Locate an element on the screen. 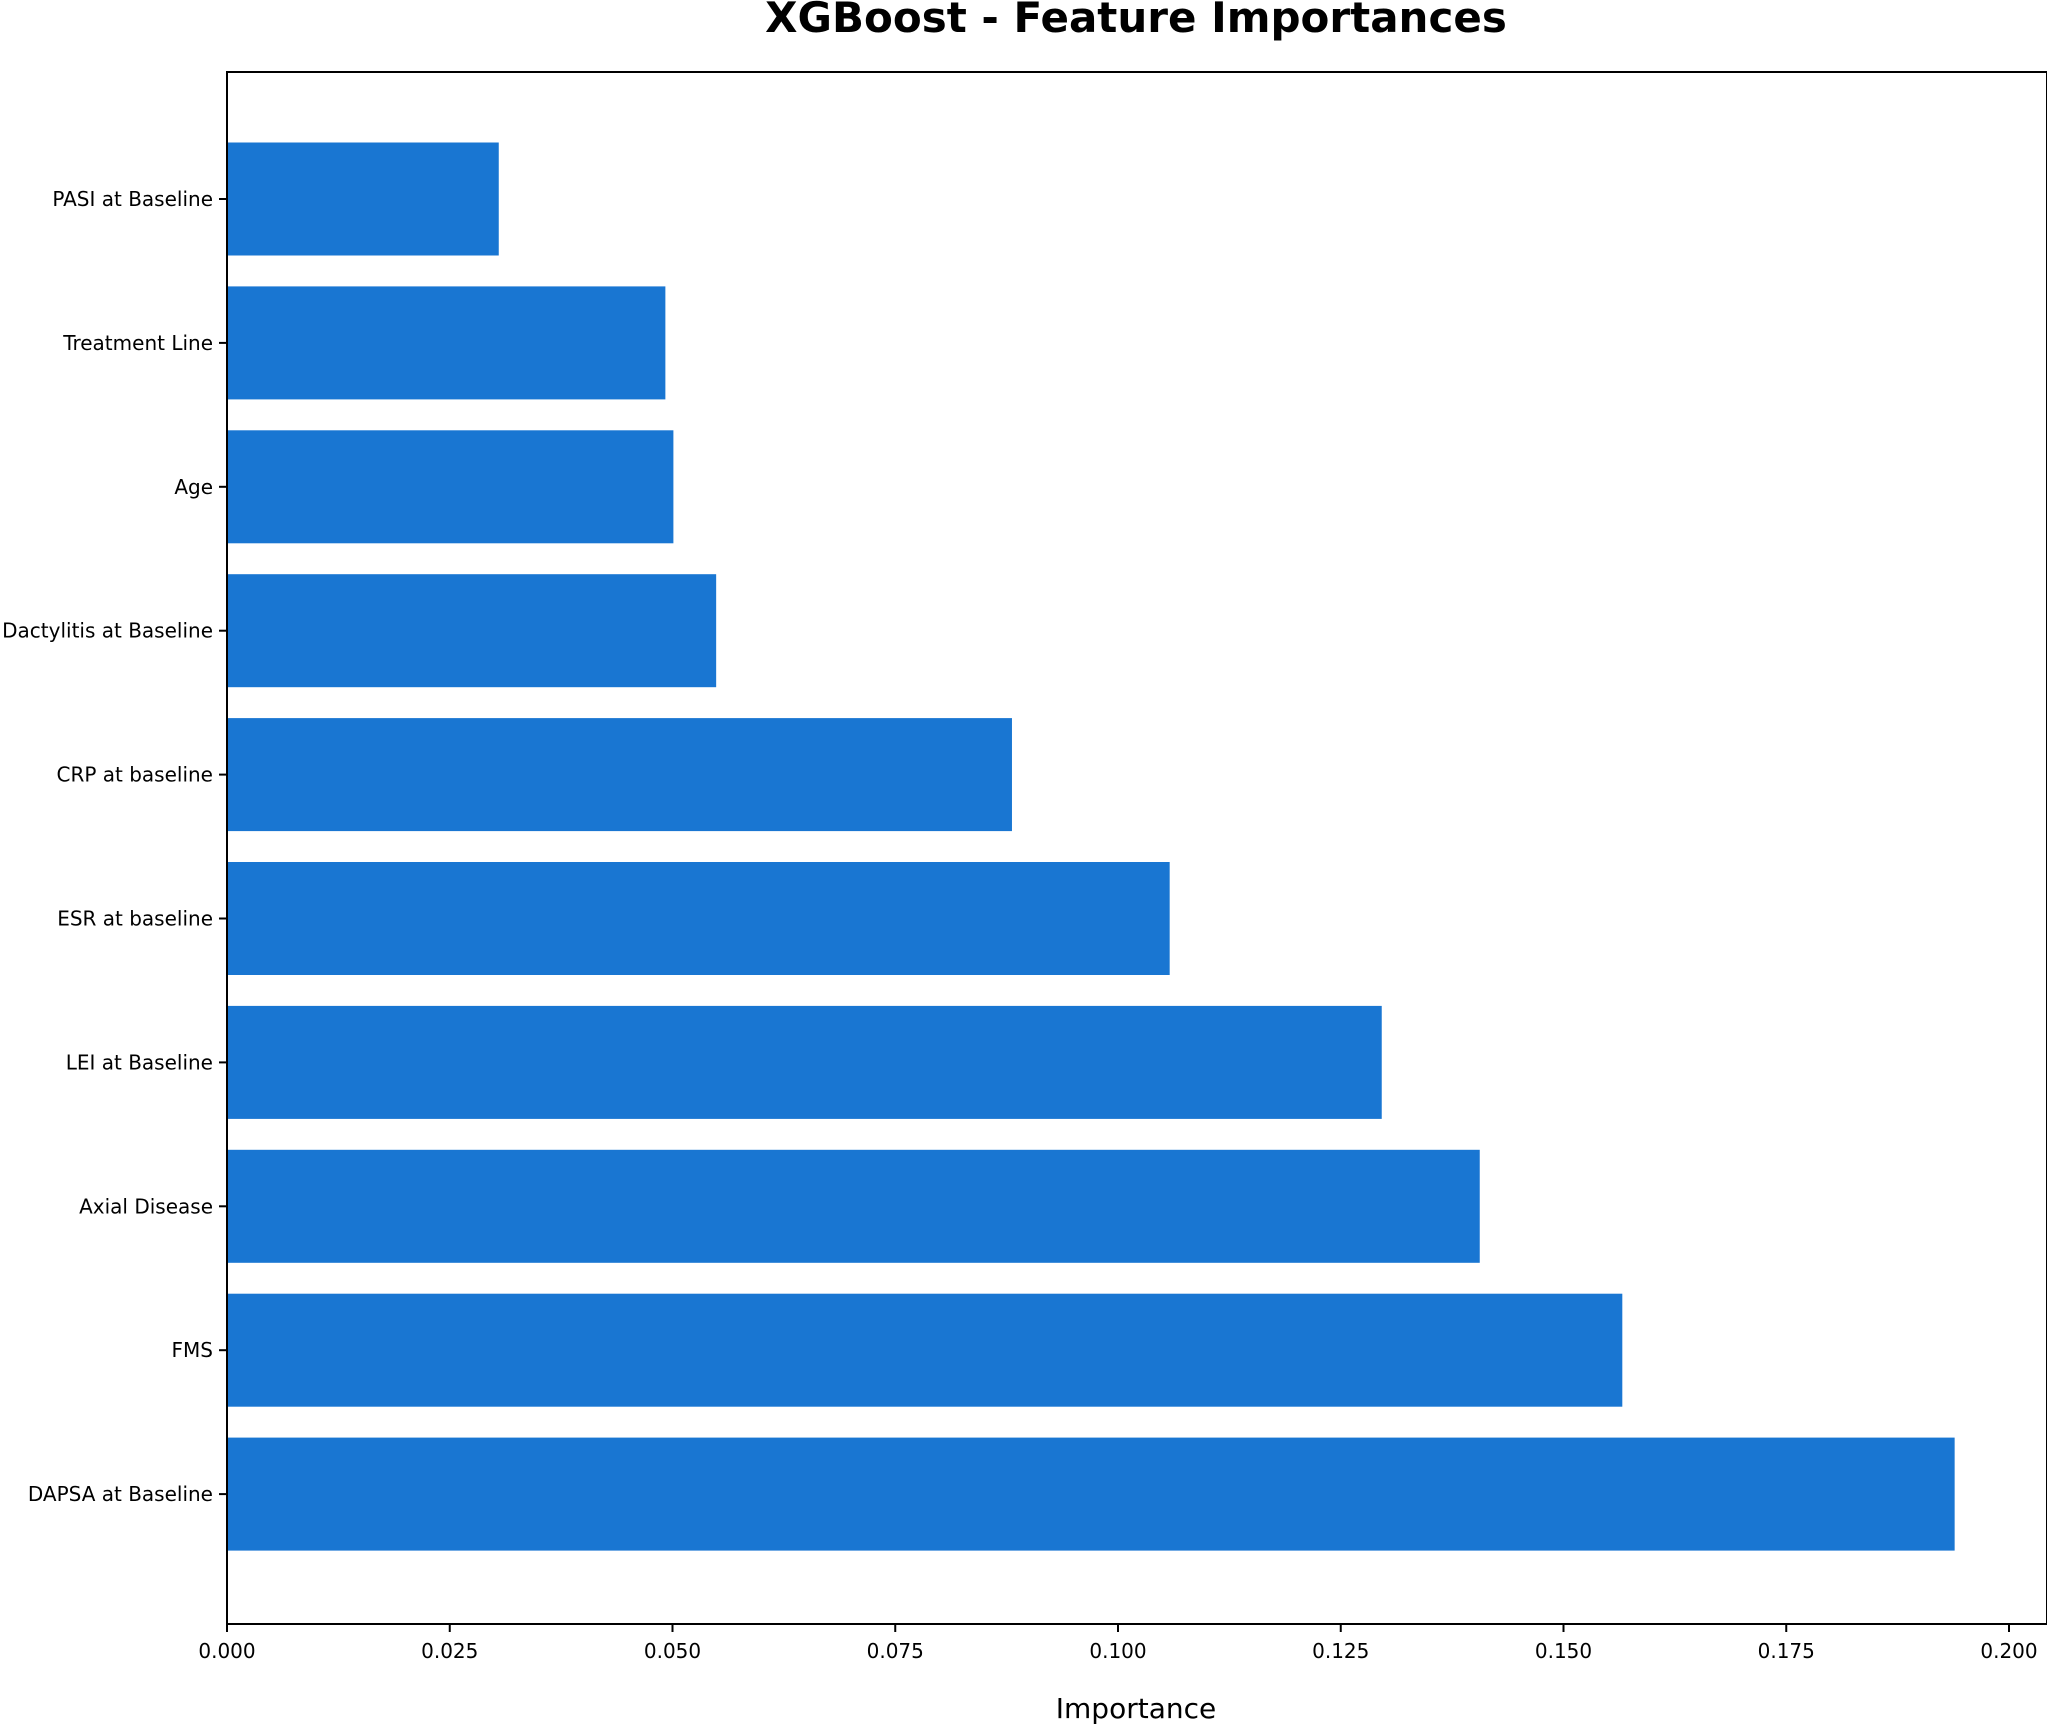 This screenshot has height=1726, width=2047. y-tick-label: LEI at Baseline is located at coordinates (139, 1062).